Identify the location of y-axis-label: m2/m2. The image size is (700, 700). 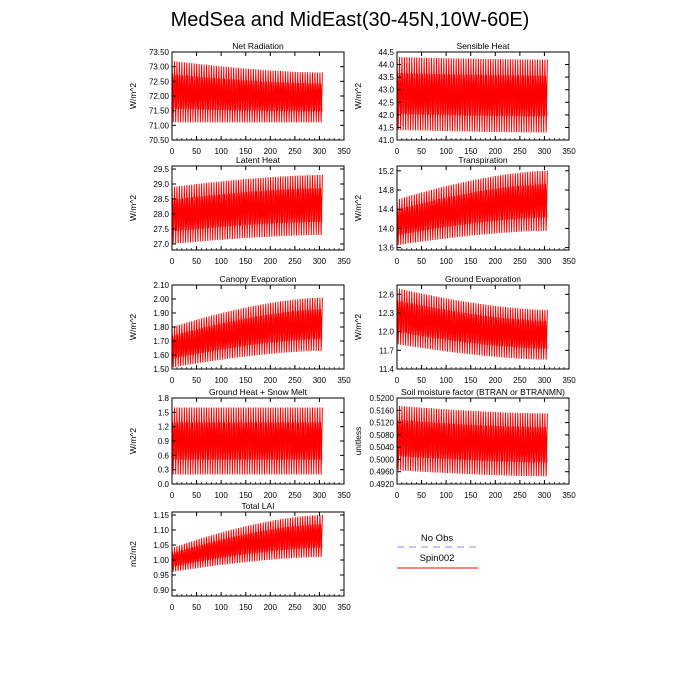
(133, 554).